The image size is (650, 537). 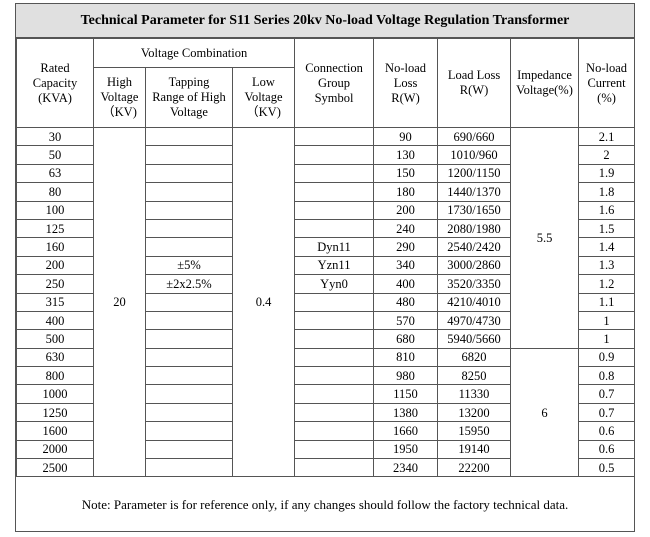 I want to click on cell-noload-loss: 1150, so click(x=406, y=394).